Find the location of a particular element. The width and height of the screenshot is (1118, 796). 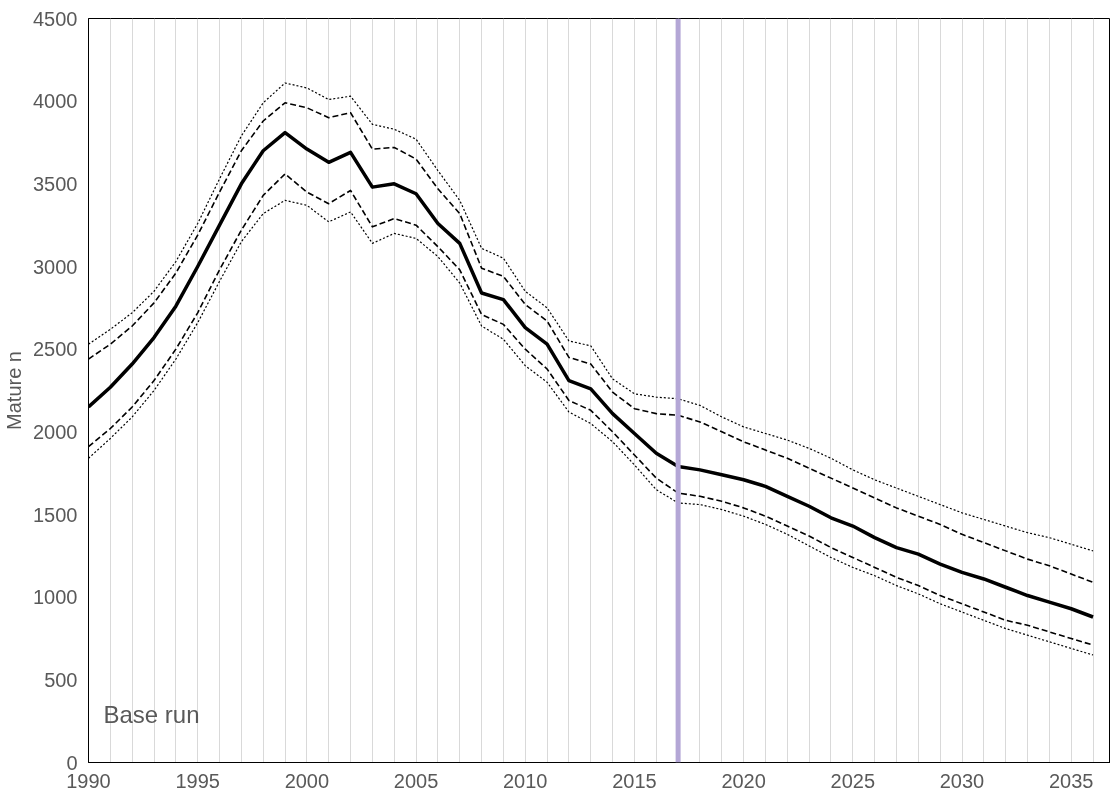

annotation: Base run is located at coordinates (151, 714).